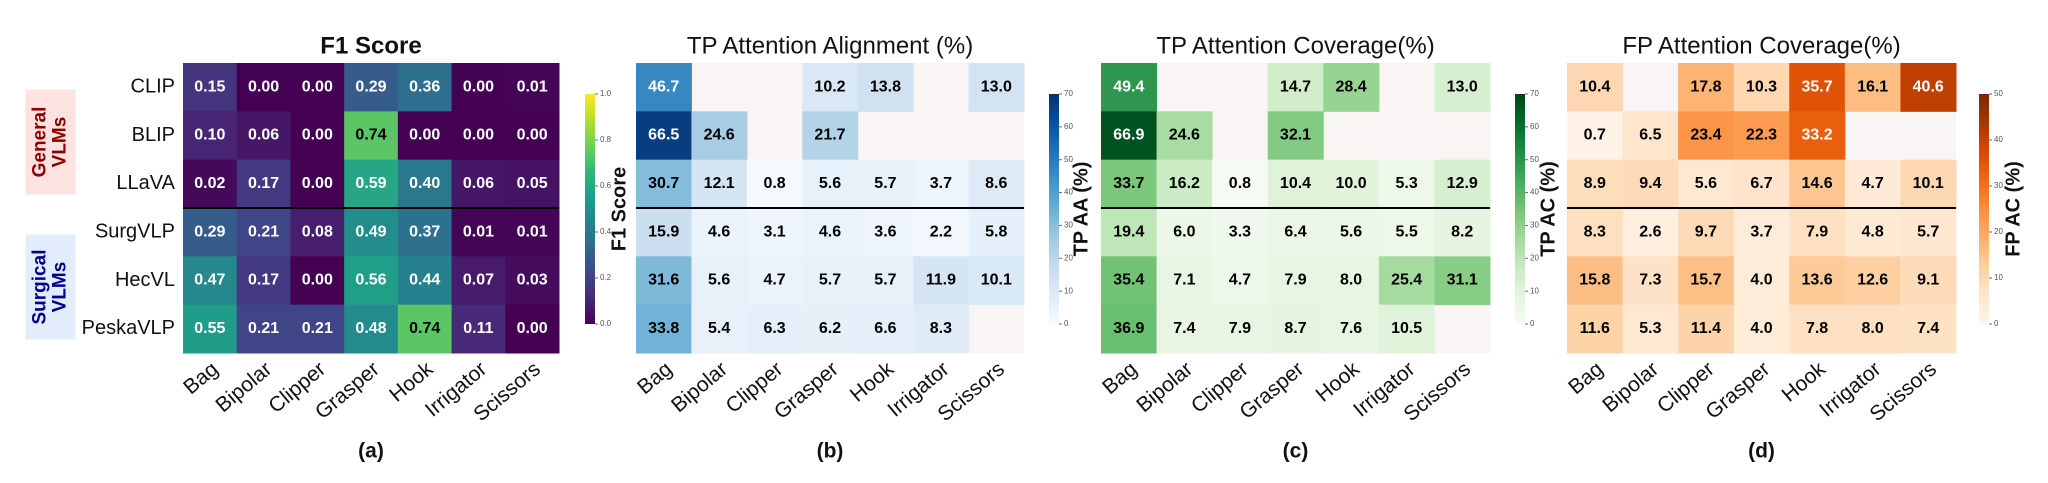  I want to click on cell-label: 7.4, so click(1184, 328).